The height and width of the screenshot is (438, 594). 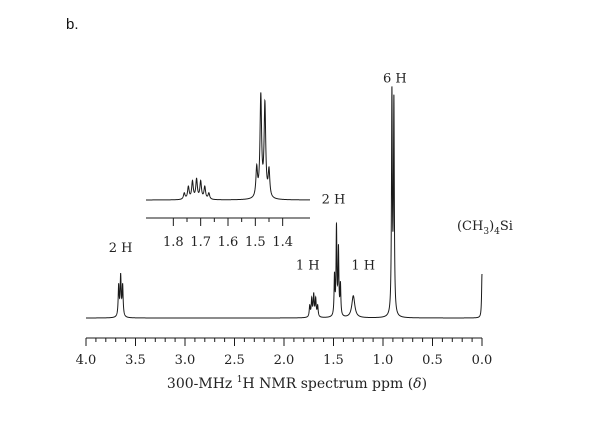 What do you see at coordinates (185, 360) in the screenshot?
I see `x-tick-label: 3.0` at bounding box center [185, 360].